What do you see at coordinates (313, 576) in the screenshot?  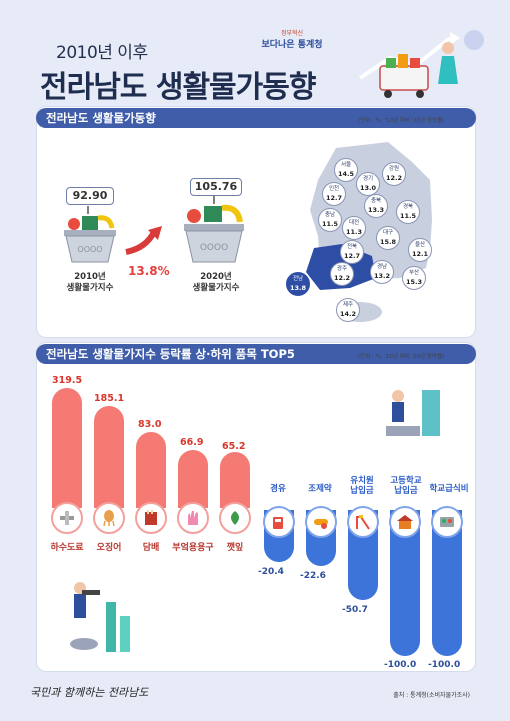 I see `down-value-2: -22.6` at bounding box center [313, 576].